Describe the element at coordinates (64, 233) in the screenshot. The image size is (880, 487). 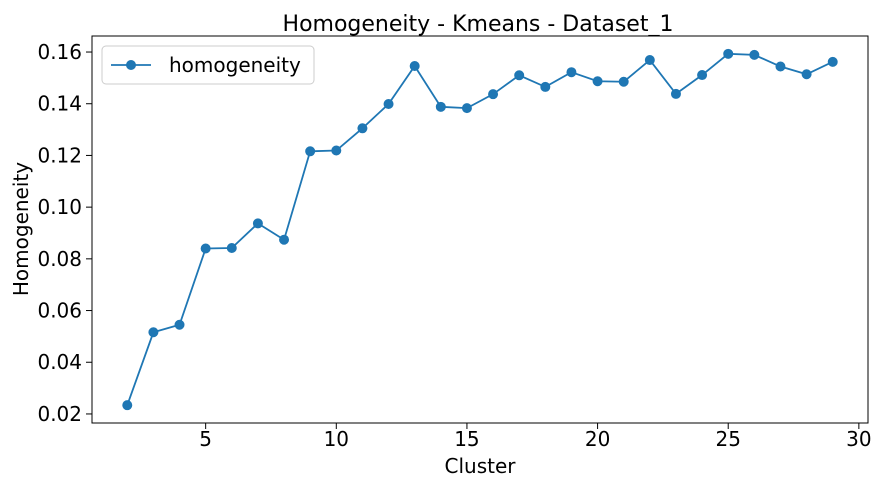
I see `y-axis-ticks: 0.02 0.04 0.06 0.08 0.10 0.12 0.14 0.16` at that location.